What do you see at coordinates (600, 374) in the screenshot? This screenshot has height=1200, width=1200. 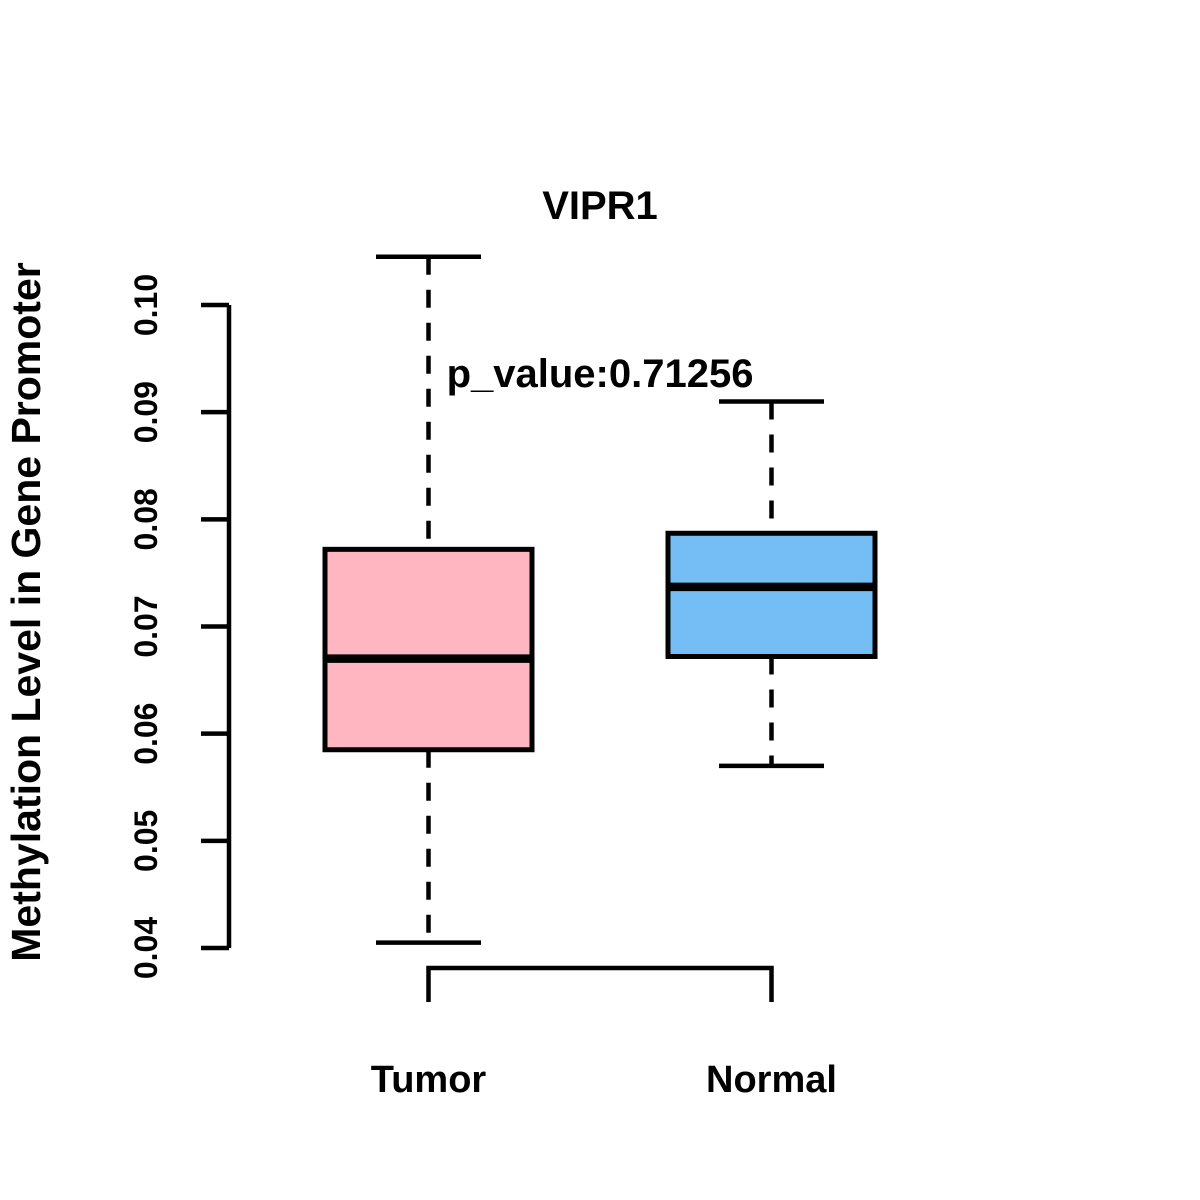 I see `chart-pvalue-subtitle: p_value:0.71256` at bounding box center [600, 374].